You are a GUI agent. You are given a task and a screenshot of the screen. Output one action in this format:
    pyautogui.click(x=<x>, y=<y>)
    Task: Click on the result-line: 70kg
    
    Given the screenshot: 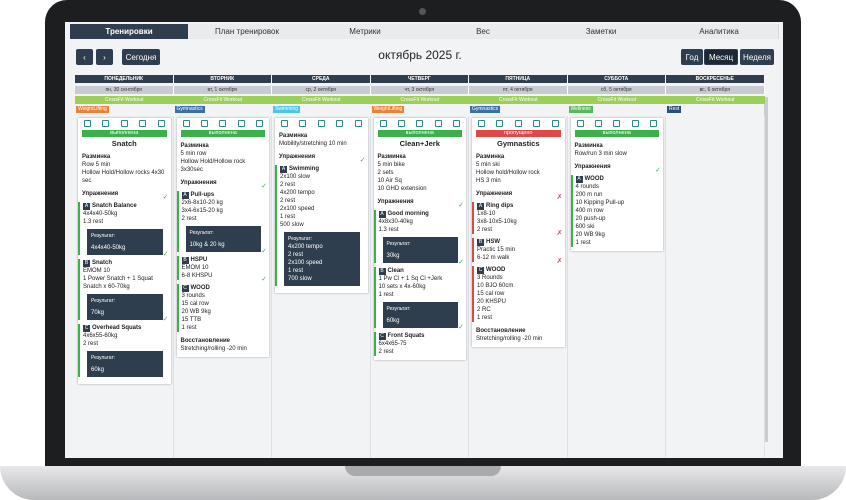 What is the action you would take?
    pyautogui.click(x=98, y=313)
    